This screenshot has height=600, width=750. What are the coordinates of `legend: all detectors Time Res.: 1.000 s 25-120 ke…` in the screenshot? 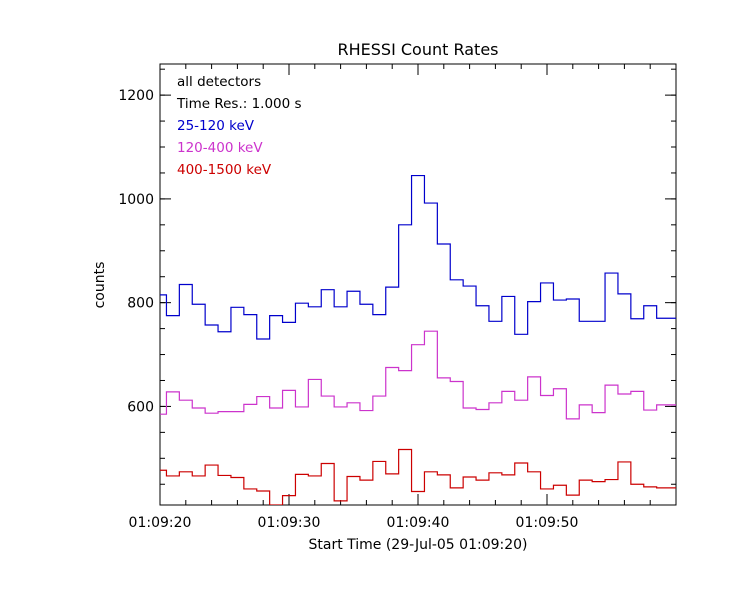 It's located at (239, 126).